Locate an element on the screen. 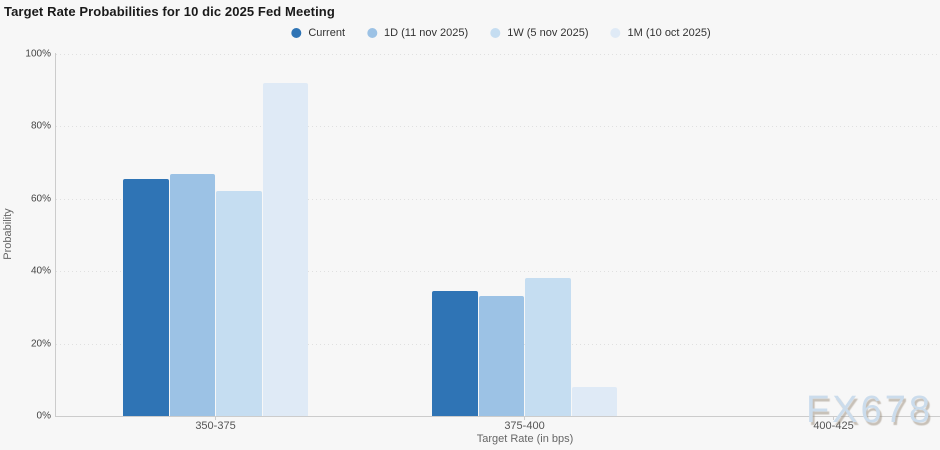 This screenshot has height=450, width=940. watermark: FX678 is located at coordinates (869, 410).